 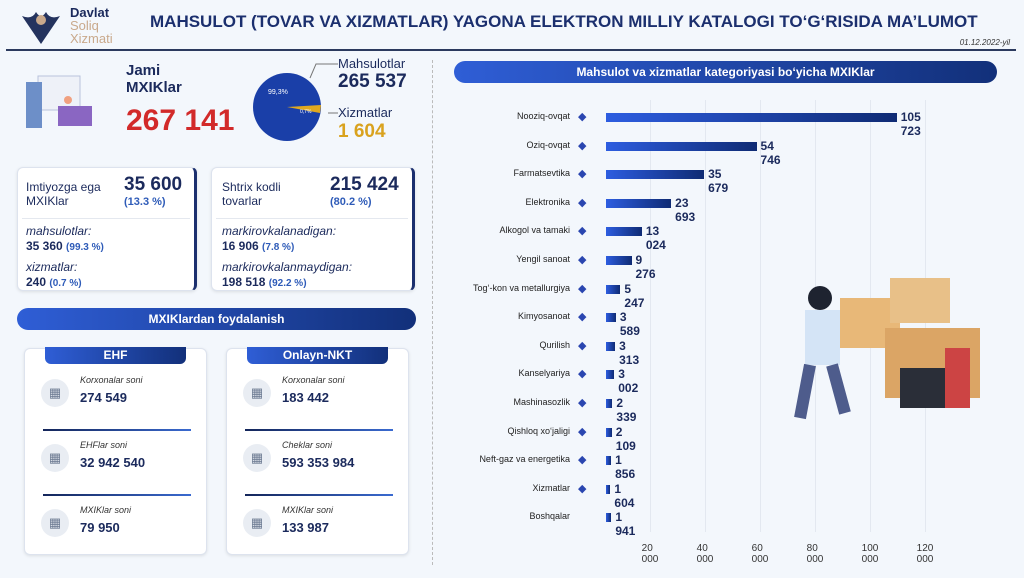 What do you see at coordinates (307, 445) in the screenshot?
I see `usage-nkt-item-label: Cheklar soni` at bounding box center [307, 445].